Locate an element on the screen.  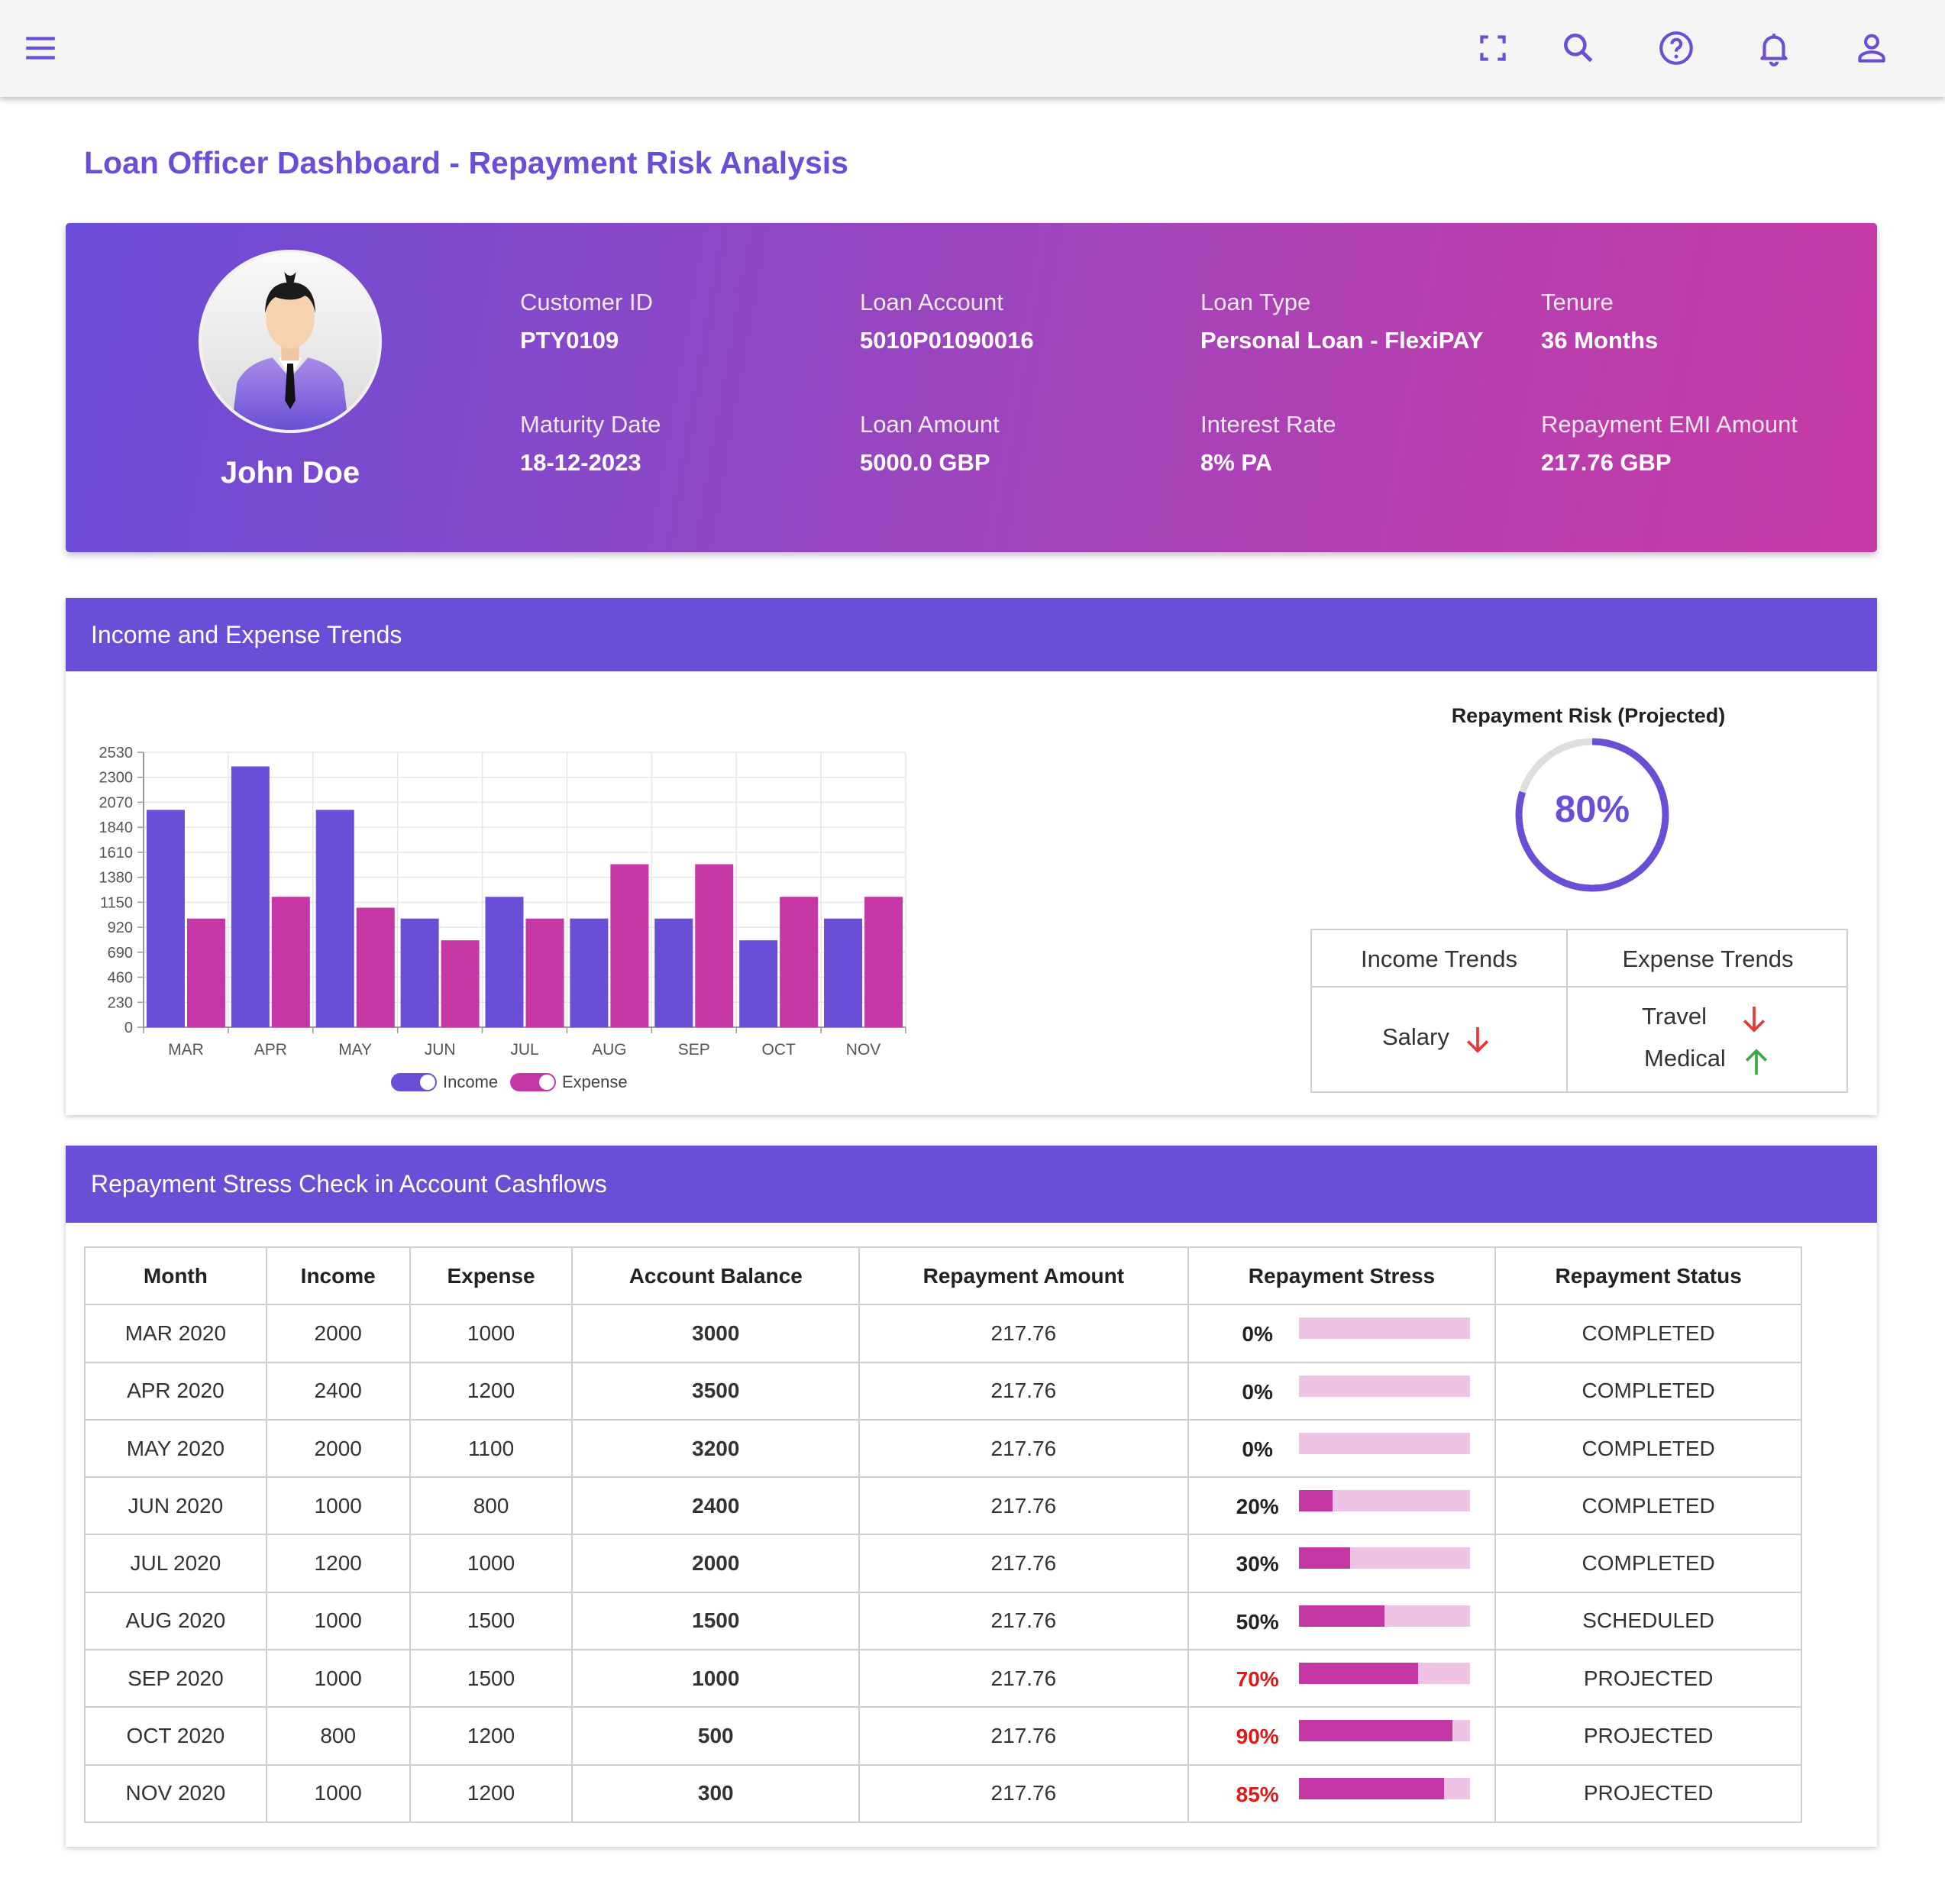
bar-income-sep is located at coordinates (673, 972).